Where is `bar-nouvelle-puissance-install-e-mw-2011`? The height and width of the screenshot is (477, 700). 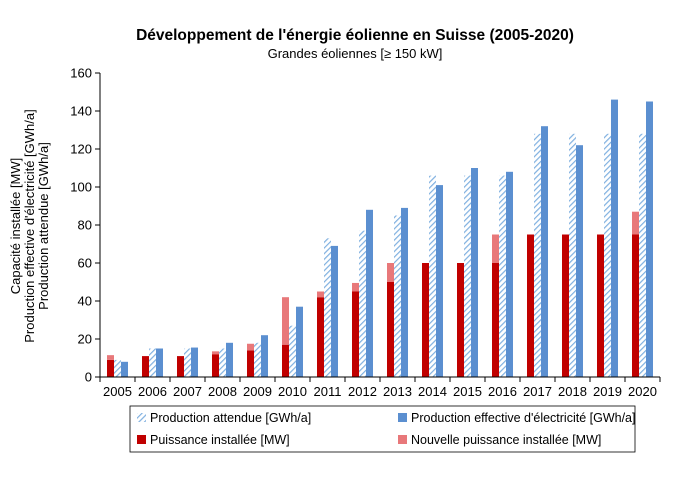 bar-nouvelle-puissance-install-e-mw-2011 is located at coordinates (320, 294).